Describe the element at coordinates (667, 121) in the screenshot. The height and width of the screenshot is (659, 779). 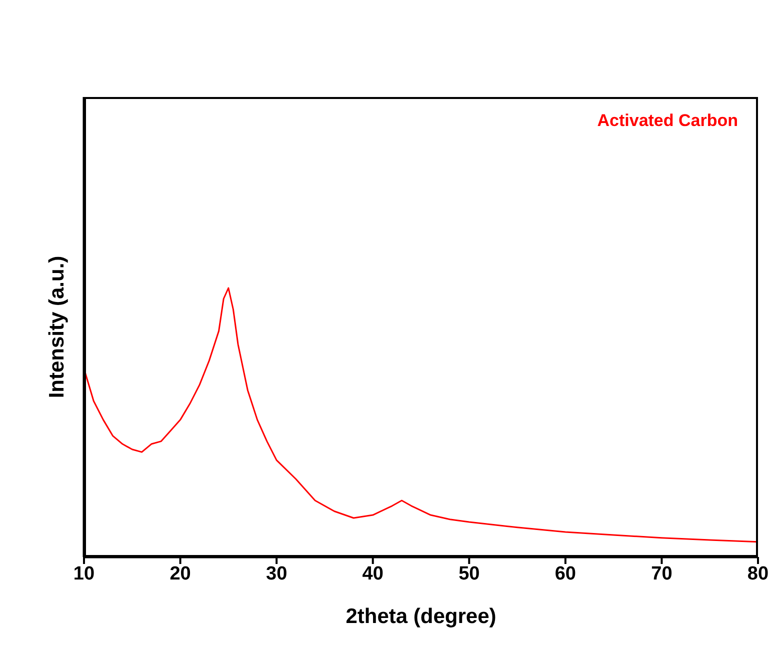
I see `text: Activated Carbon` at that location.